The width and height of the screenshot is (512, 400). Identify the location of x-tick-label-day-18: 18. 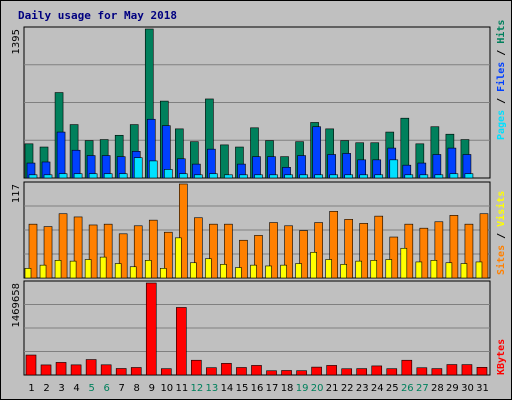
(287, 388).